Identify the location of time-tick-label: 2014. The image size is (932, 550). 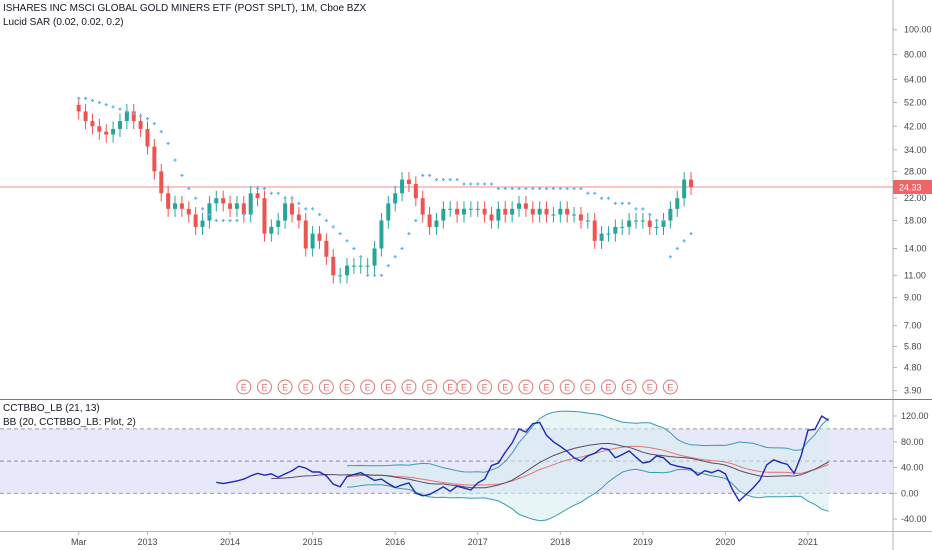
(230, 542).